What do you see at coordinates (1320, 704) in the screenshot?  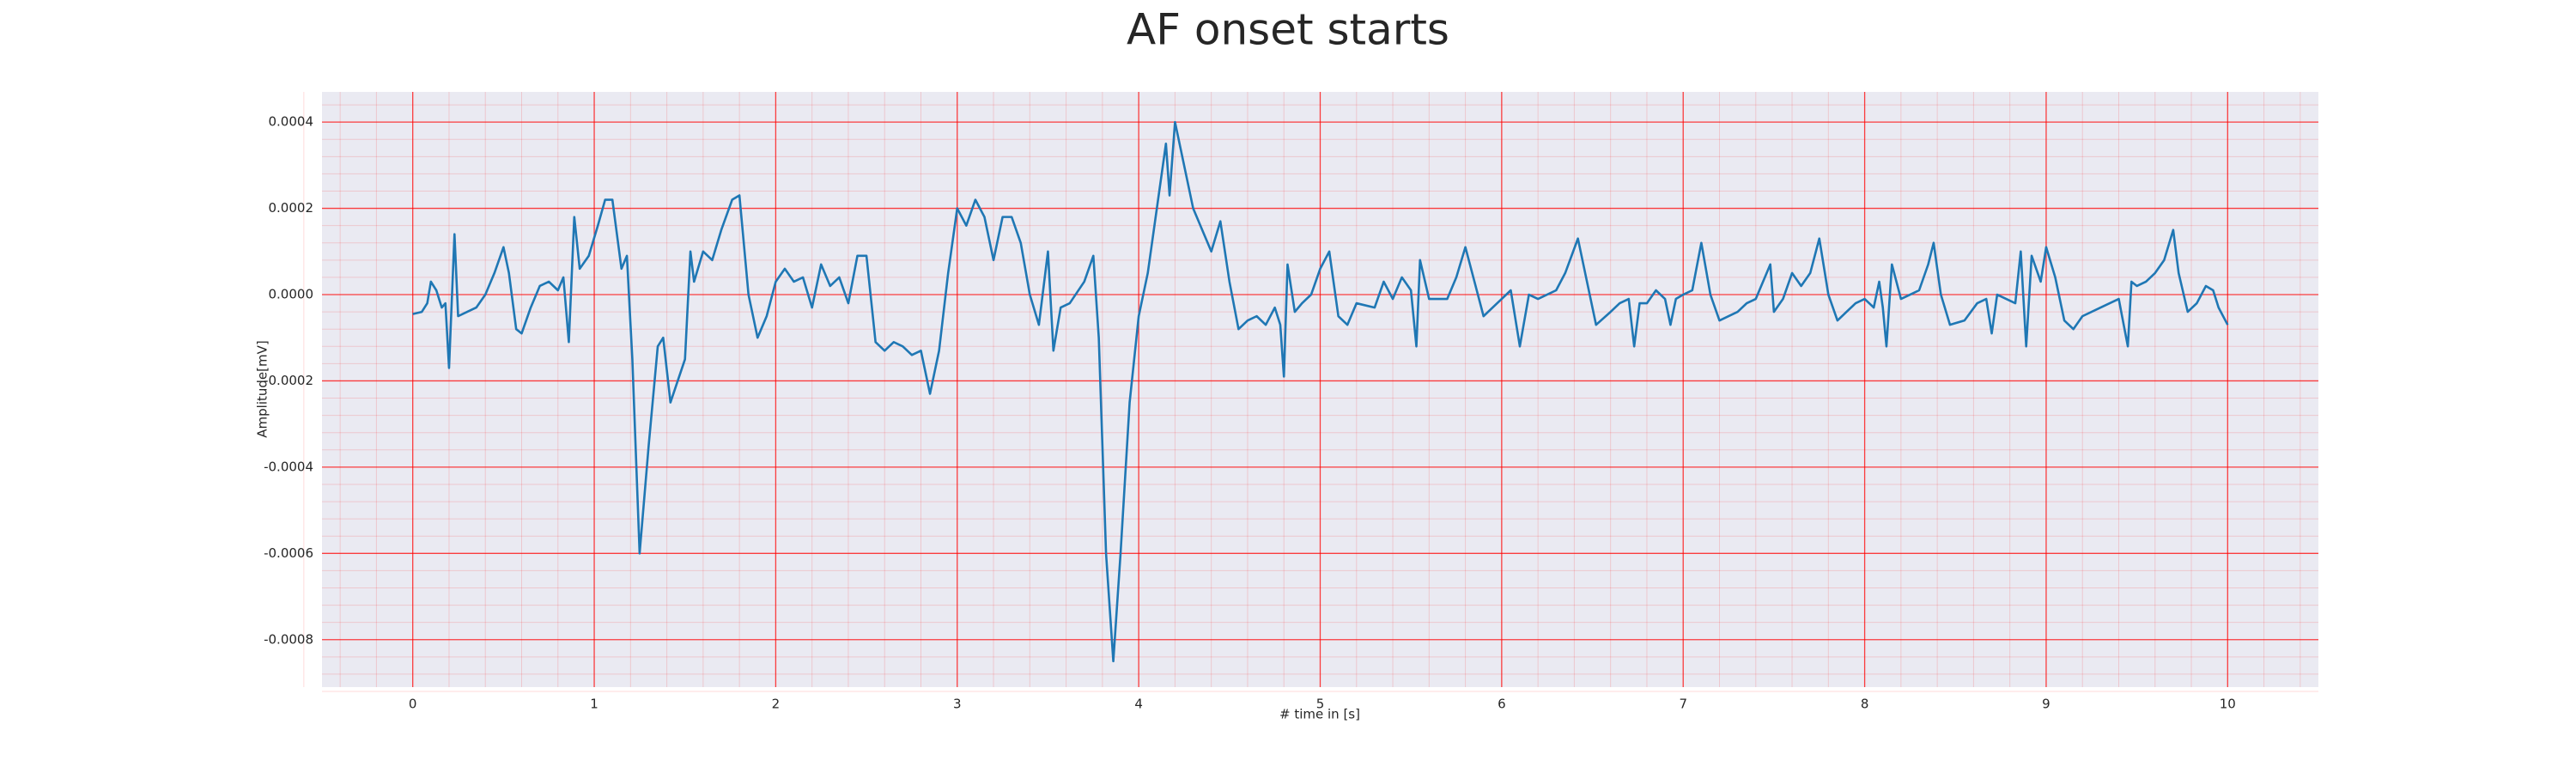 I see `x-tick-label: 5` at bounding box center [1320, 704].